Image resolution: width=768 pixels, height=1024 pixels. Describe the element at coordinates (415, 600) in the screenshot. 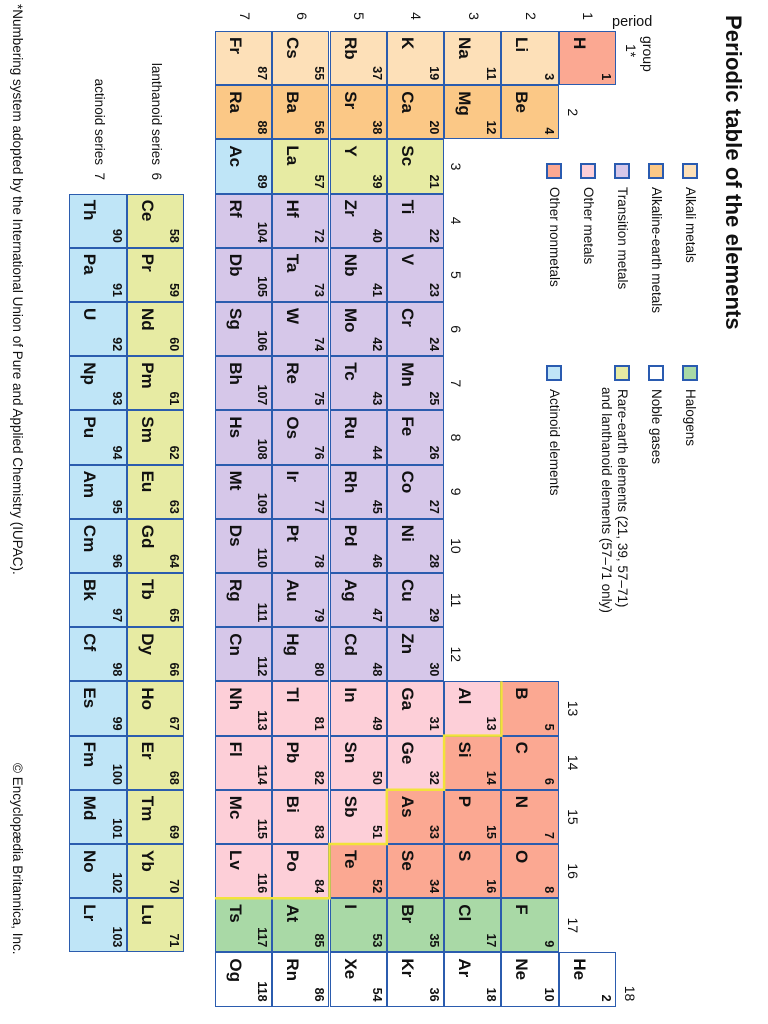

I see `element-cu: 29 Cu` at that location.